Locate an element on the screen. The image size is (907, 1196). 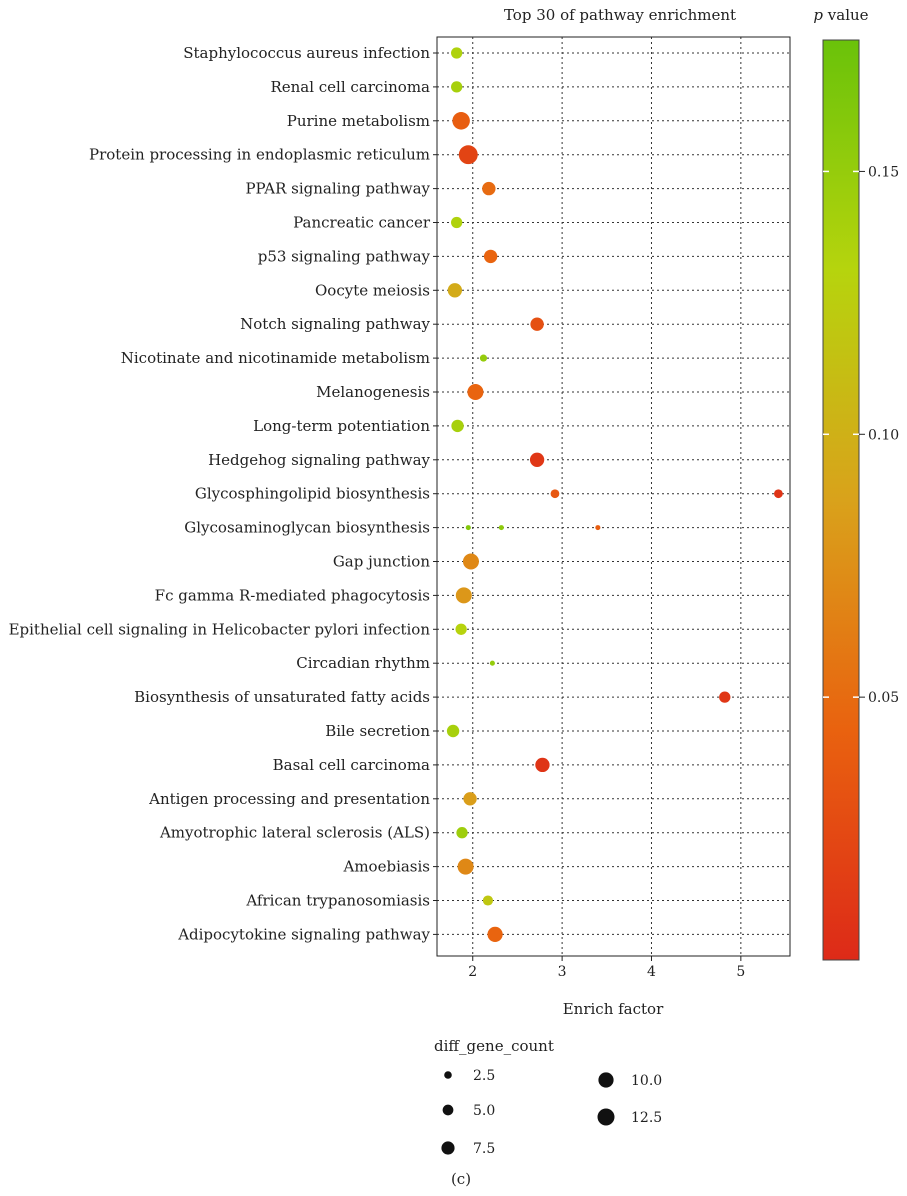
category-label: Bile secretion is located at coordinates (377, 731).